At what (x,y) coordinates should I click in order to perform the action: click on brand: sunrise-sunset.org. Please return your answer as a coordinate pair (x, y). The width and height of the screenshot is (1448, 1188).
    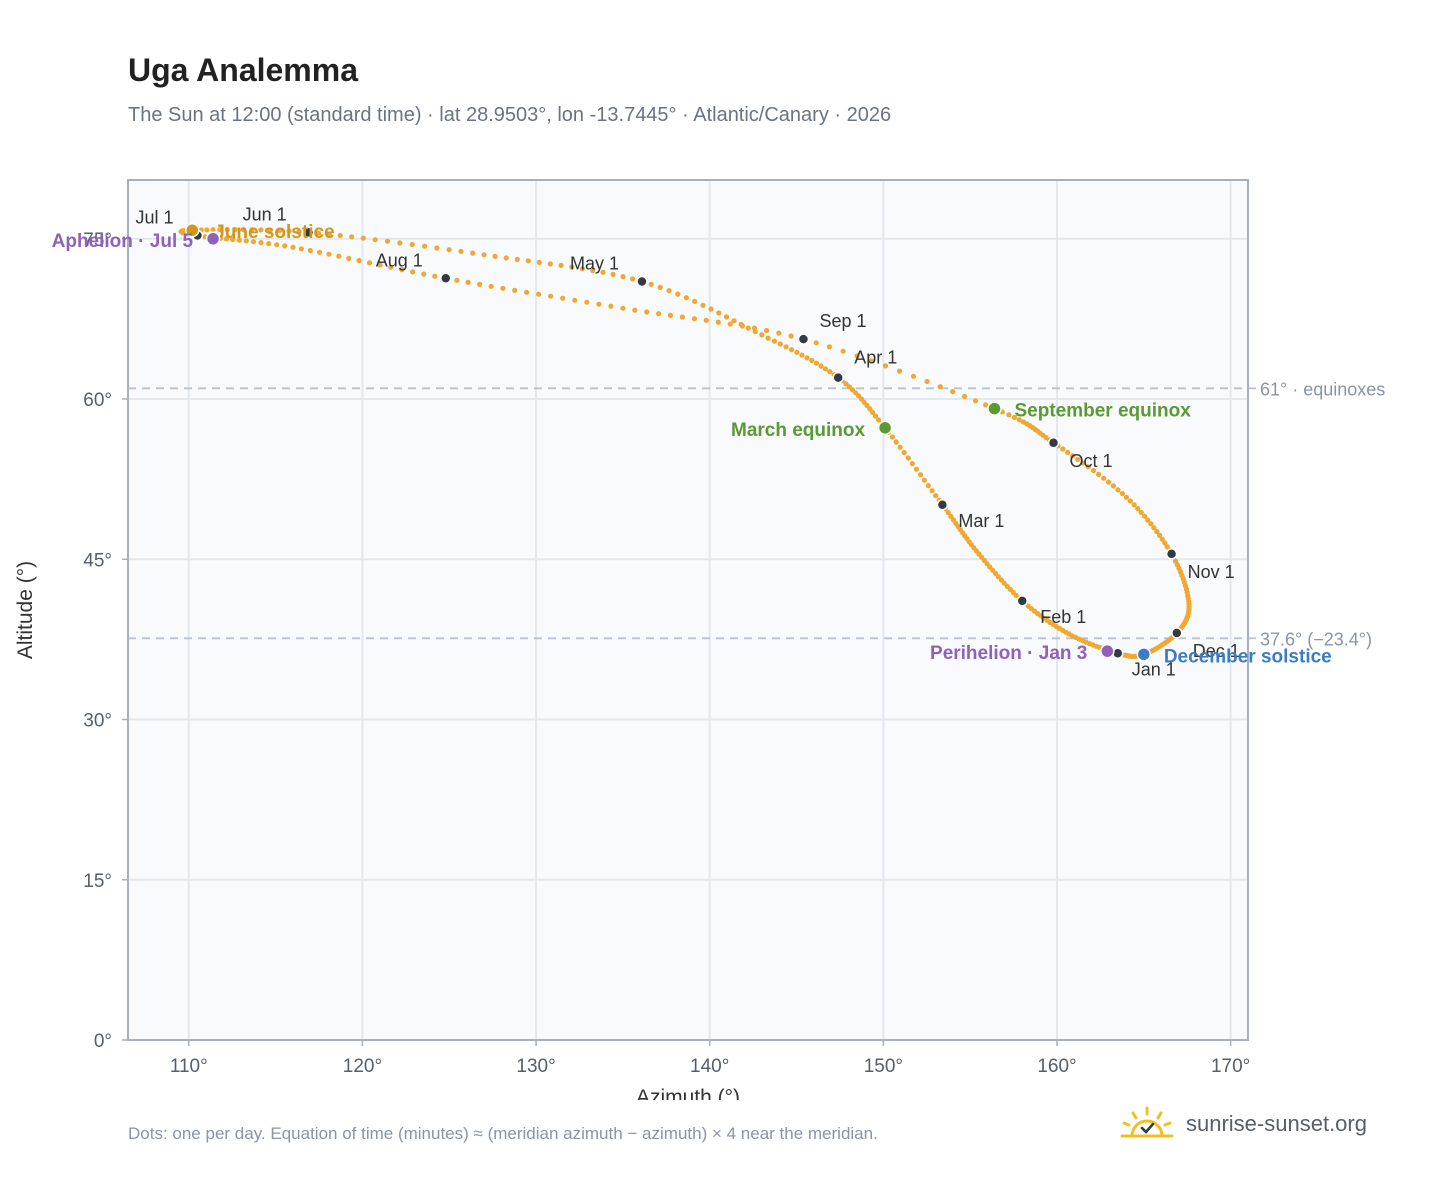
    Looking at the image, I should click on (1243, 1124).